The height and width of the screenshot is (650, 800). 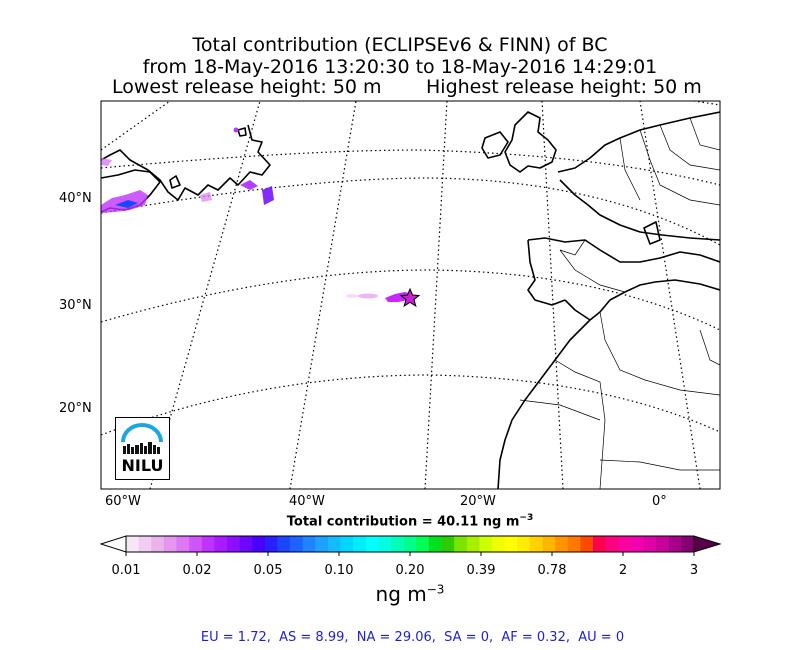 I want to click on concentration-plume, so click(x=256, y=214).